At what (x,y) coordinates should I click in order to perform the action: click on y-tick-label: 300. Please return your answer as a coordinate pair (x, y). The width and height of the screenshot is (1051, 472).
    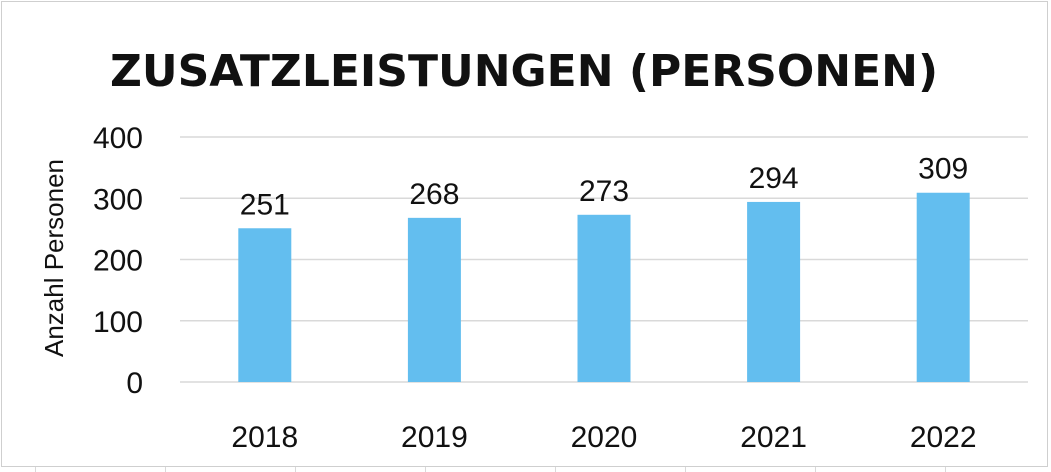
    Looking at the image, I should click on (118, 199).